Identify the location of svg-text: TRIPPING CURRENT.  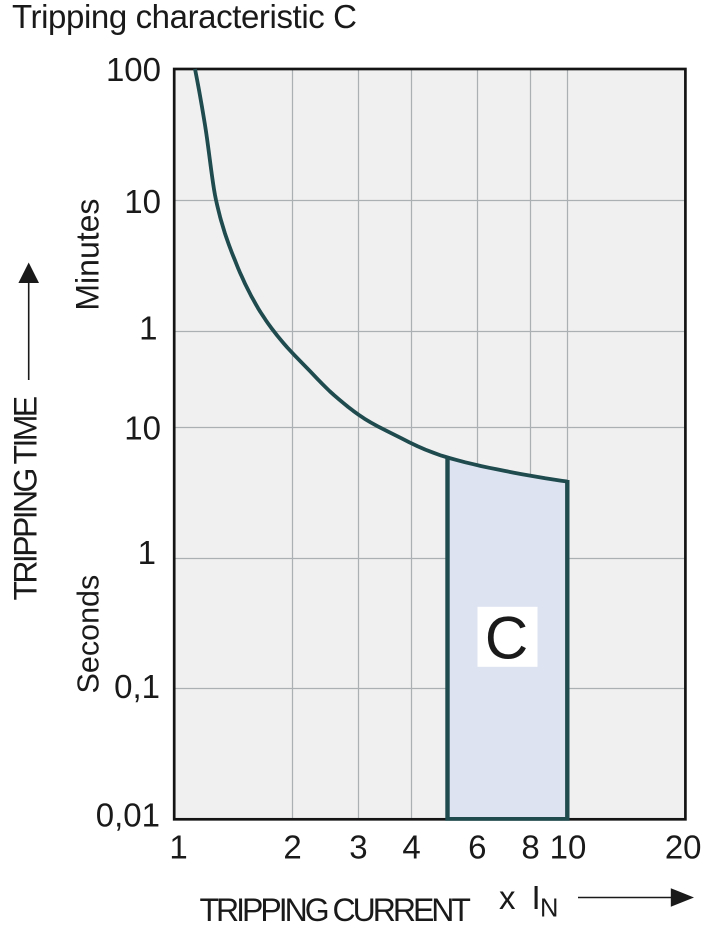
(335, 910).